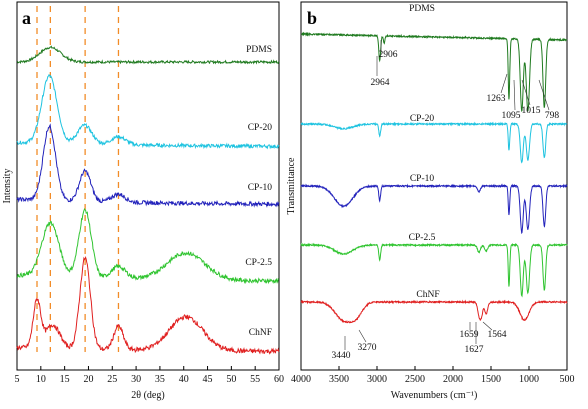 This screenshot has width=588, height=409. I want to click on peak-label-2964: 2964, so click(380, 83).